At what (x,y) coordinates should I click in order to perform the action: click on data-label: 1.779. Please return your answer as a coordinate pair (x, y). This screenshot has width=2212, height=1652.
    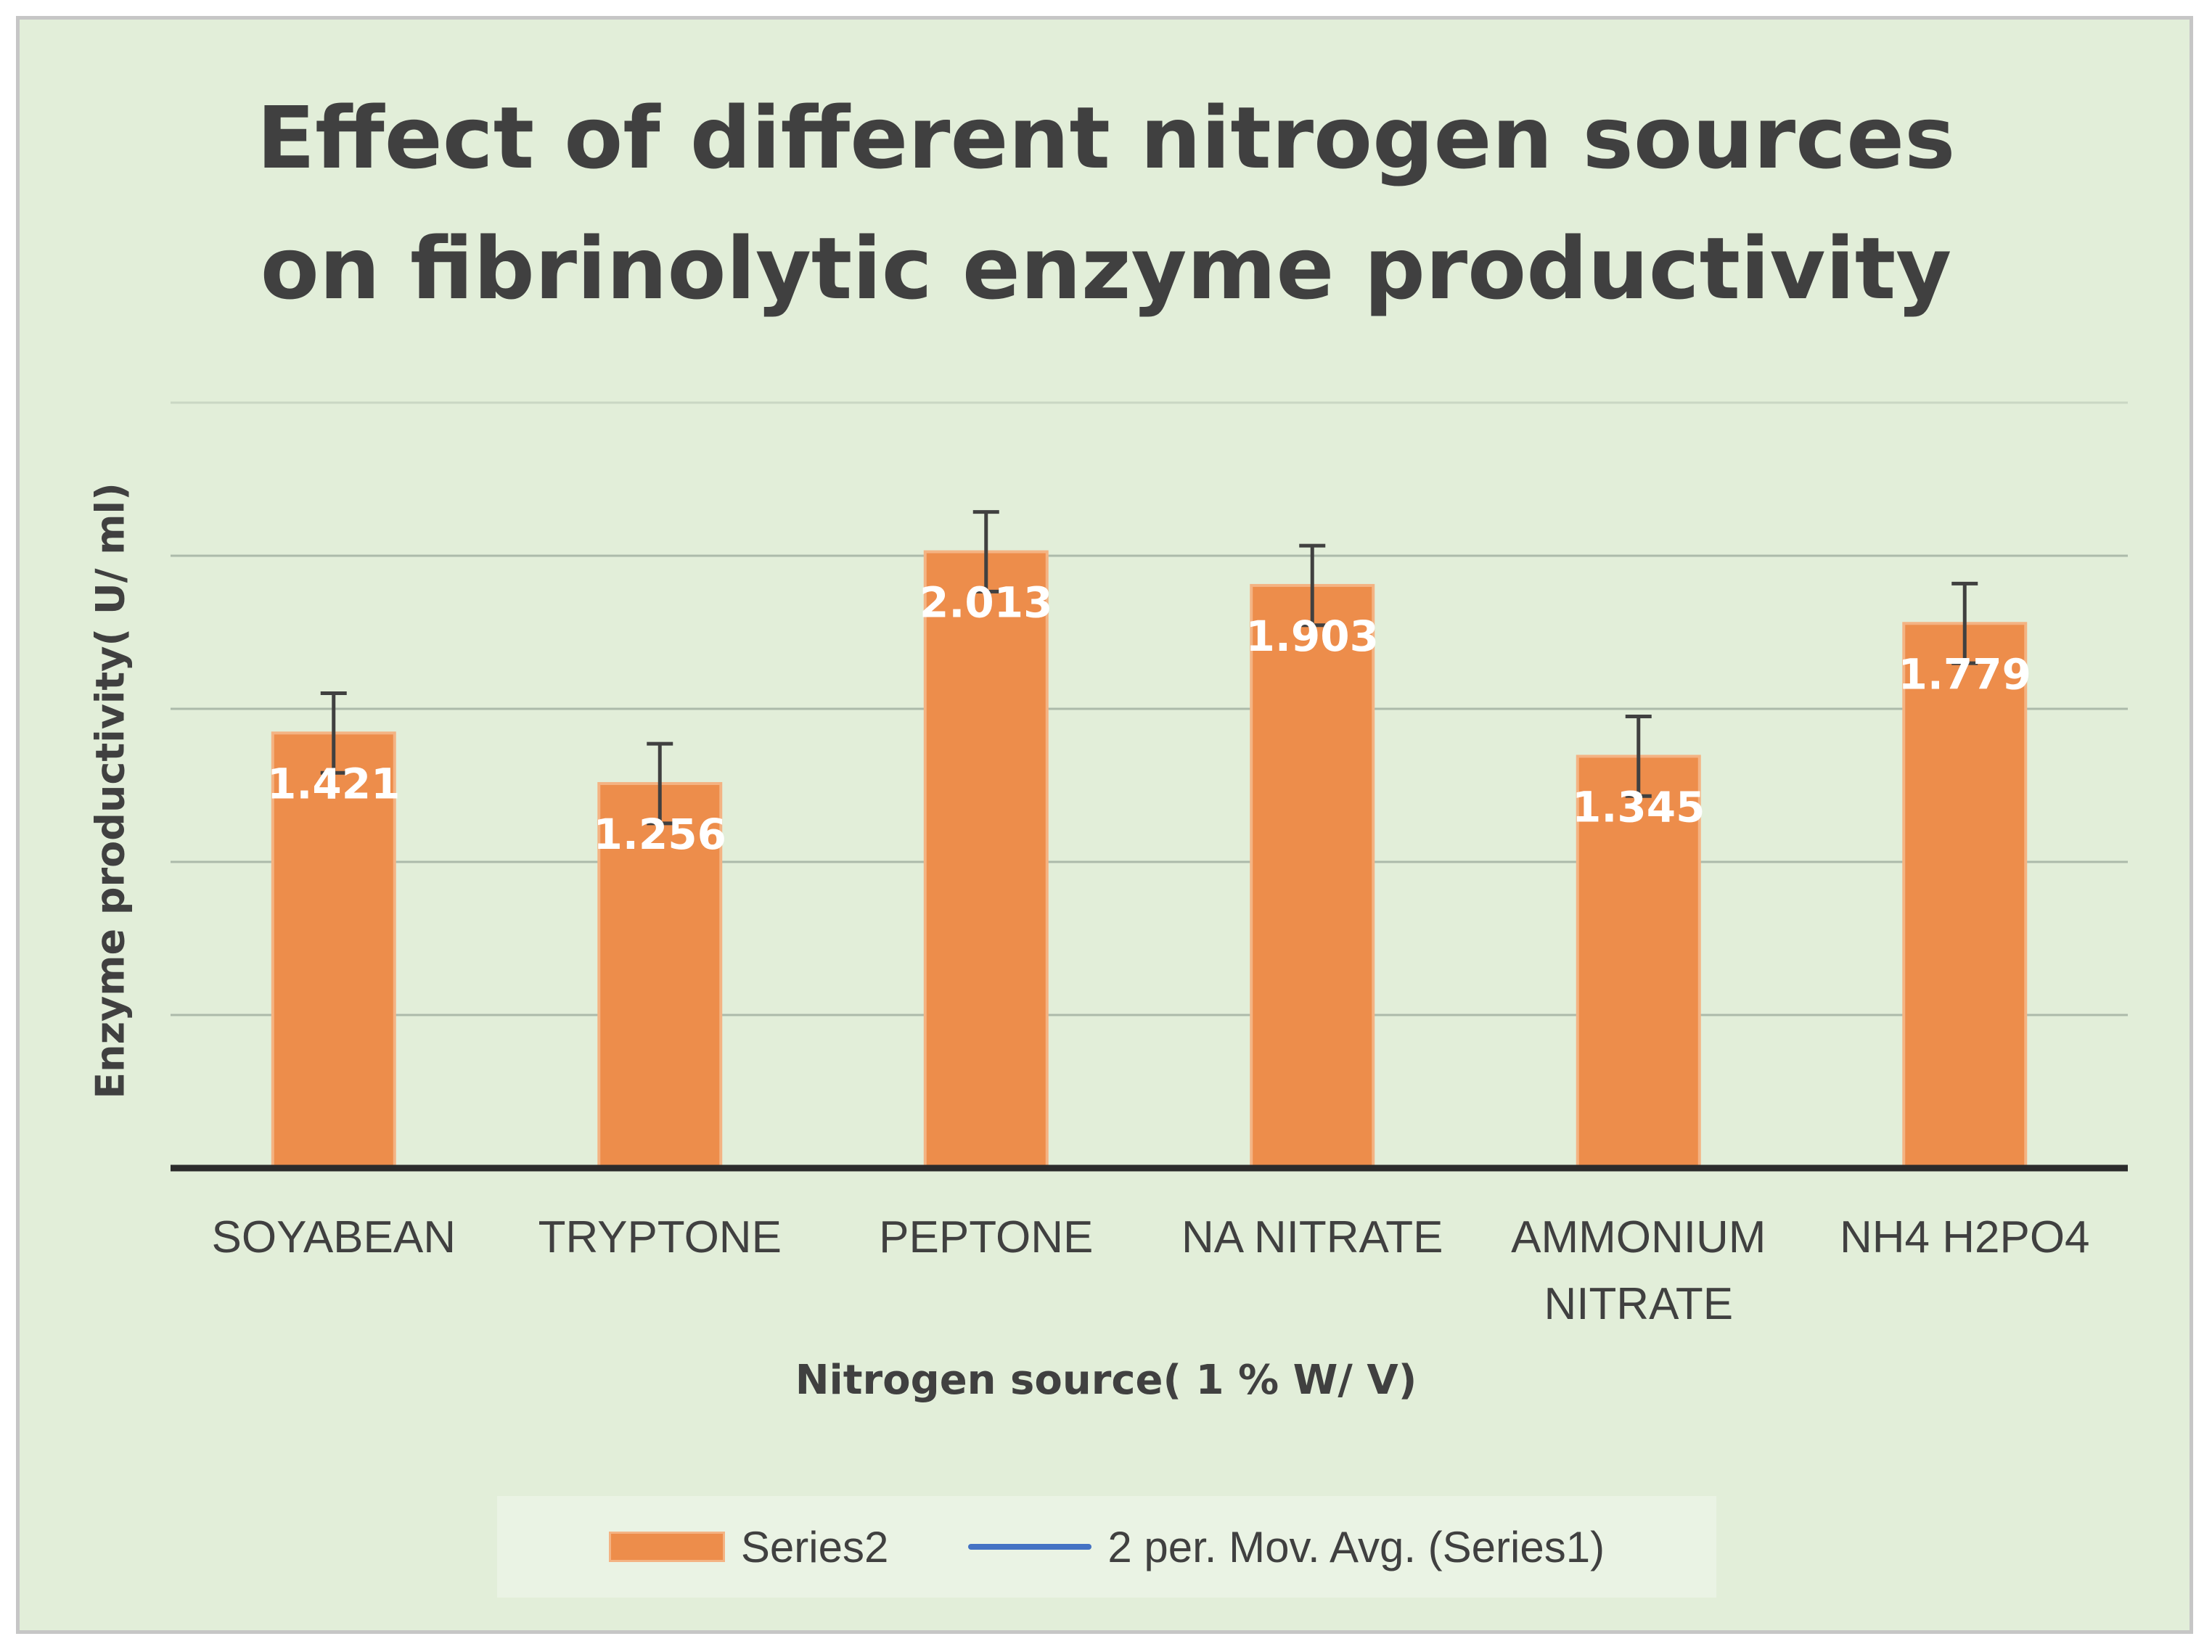
    Looking at the image, I should click on (1964, 674).